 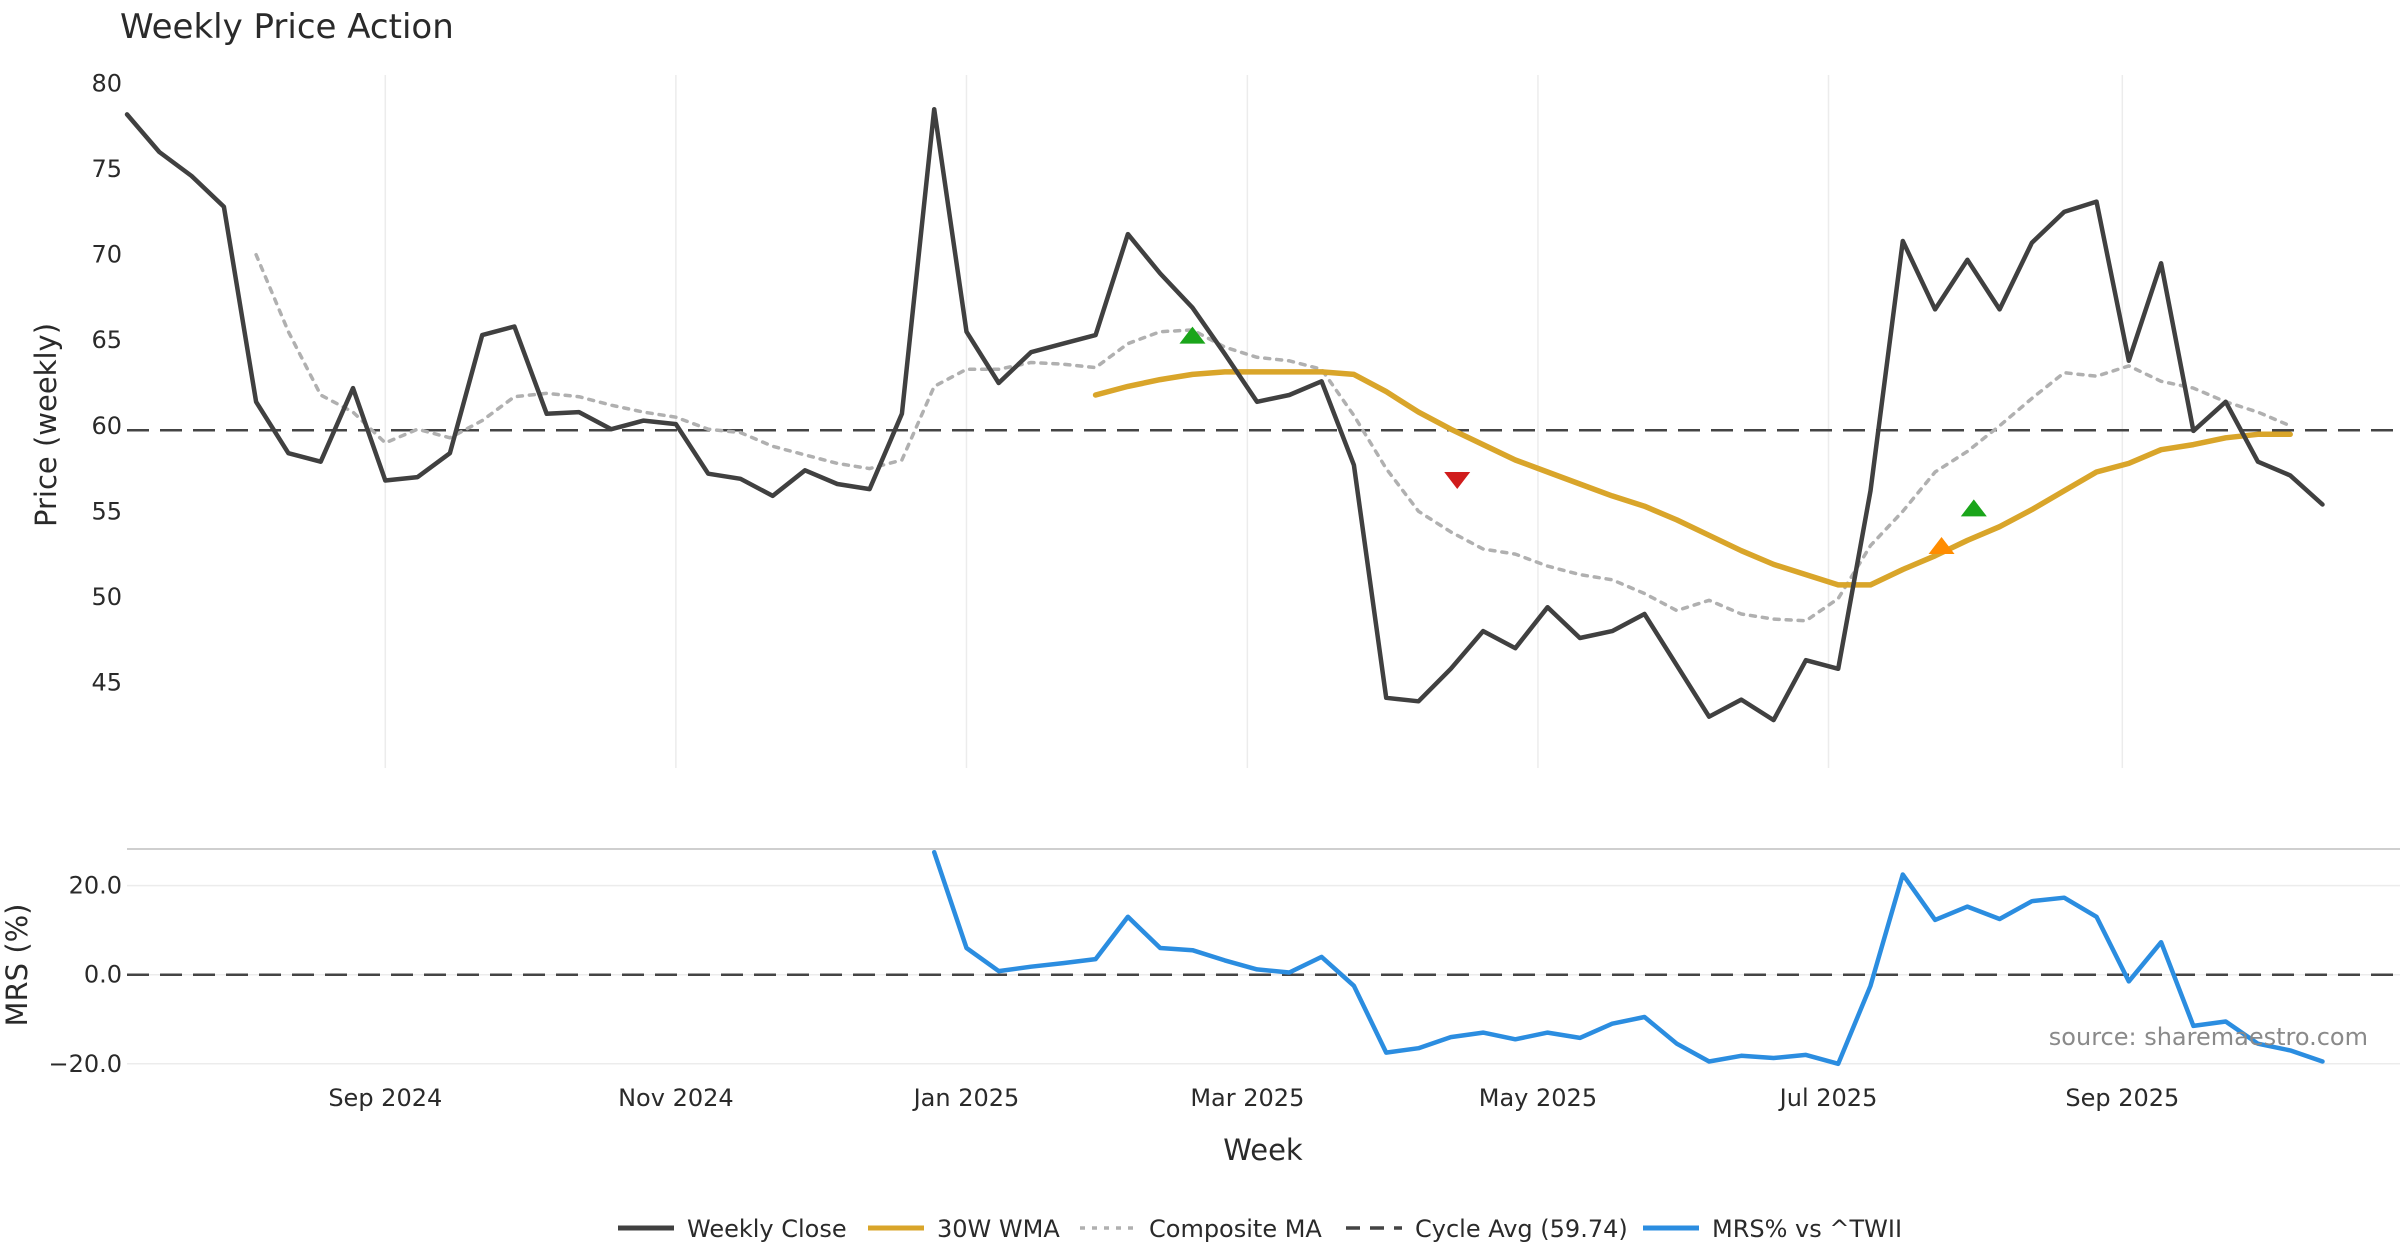 I want to click on x-tick-label: Sep 2025, so click(x=2122, y=1098).